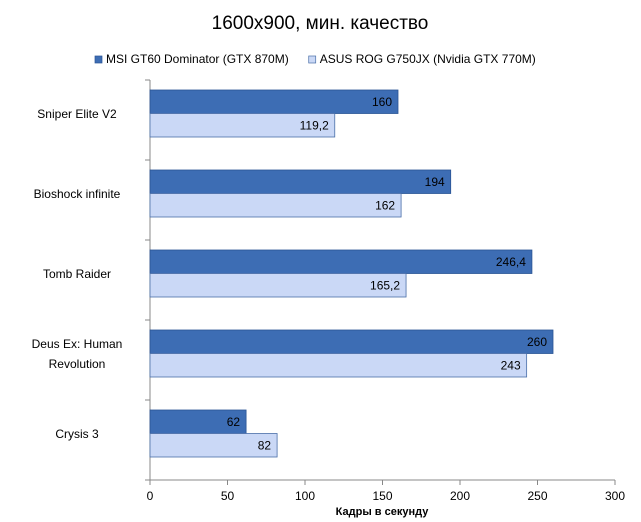 The height and width of the screenshot is (522, 641). Describe the element at coordinates (537, 496) in the screenshot. I see `x-tick-label: 250` at that location.